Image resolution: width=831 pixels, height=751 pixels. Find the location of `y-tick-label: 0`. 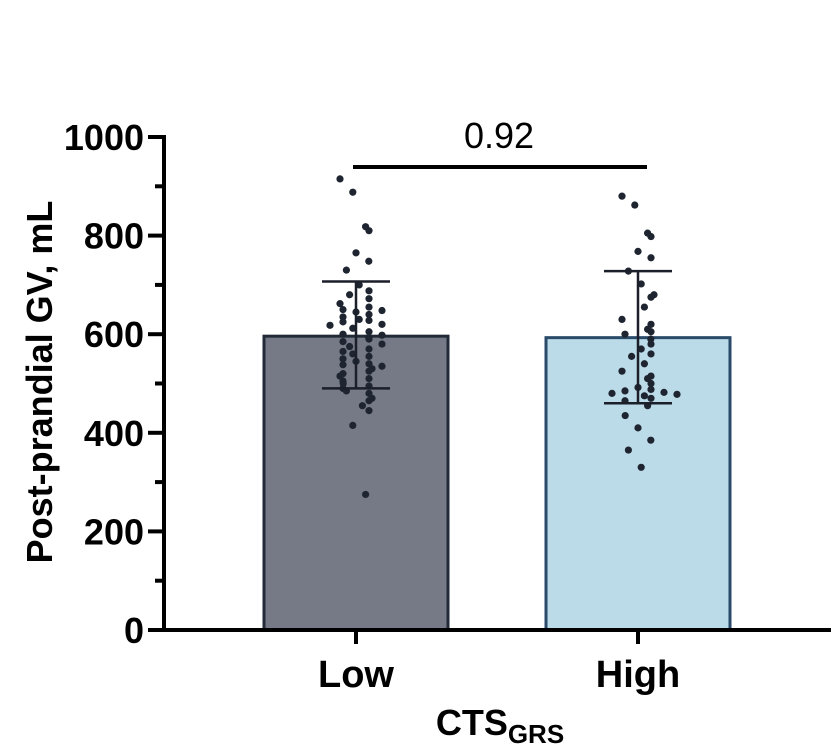

y-tick-label: 0 is located at coordinates (134, 630).